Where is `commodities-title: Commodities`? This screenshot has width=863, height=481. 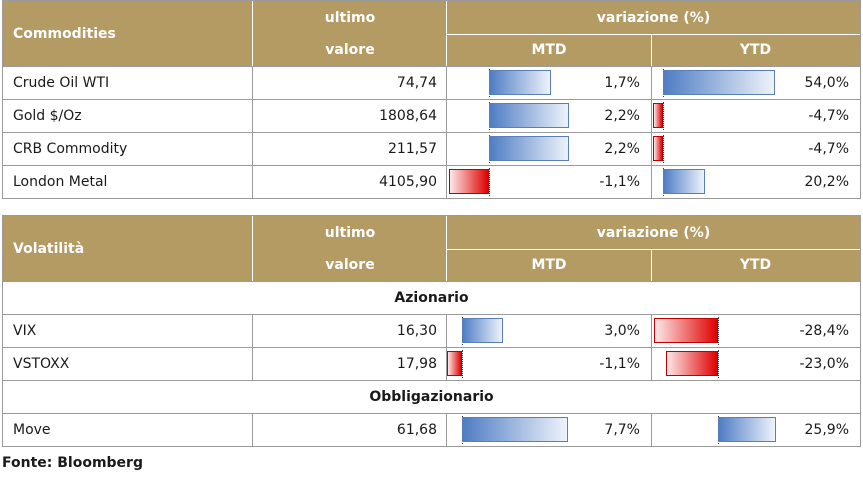
commodities-title: Commodities is located at coordinates (64, 33).